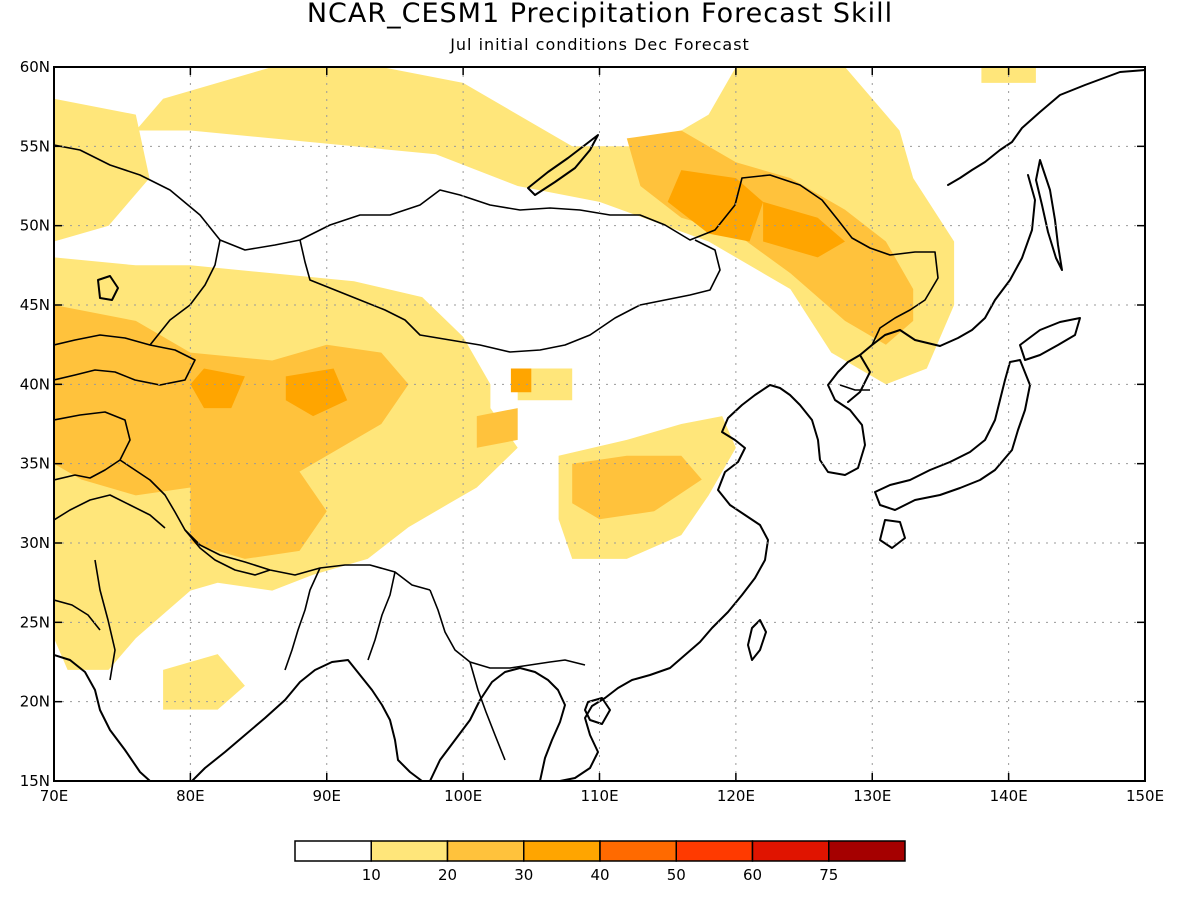 Image resolution: width=1200 pixels, height=900 pixels. What do you see at coordinates (35, 384) in the screenshot?
I see `y-tick-label: 40N` at bounding box center [35, 384].